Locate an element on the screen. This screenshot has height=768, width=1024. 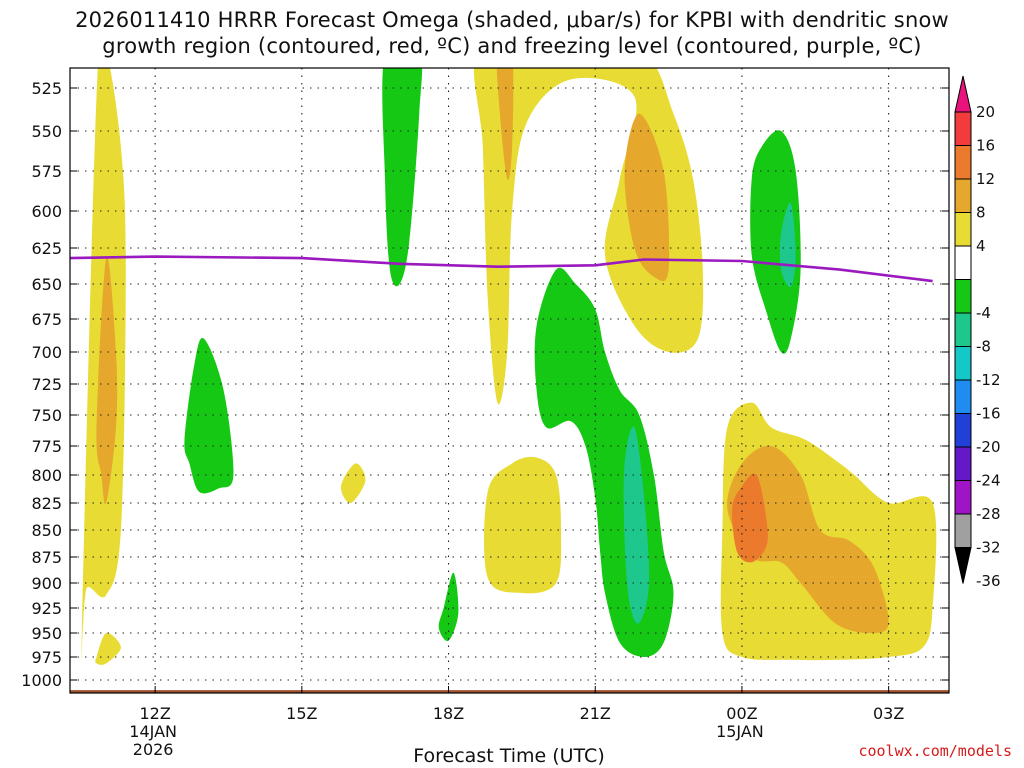
colorbar-label: 16 is located at coordinates (985, 146).